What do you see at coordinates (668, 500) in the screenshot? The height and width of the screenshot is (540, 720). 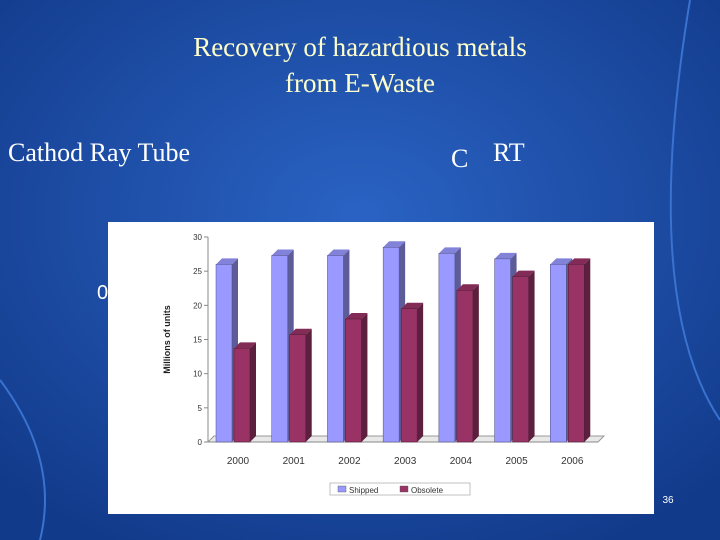 I see `page-number: 36` at bounding box center [668, 500].